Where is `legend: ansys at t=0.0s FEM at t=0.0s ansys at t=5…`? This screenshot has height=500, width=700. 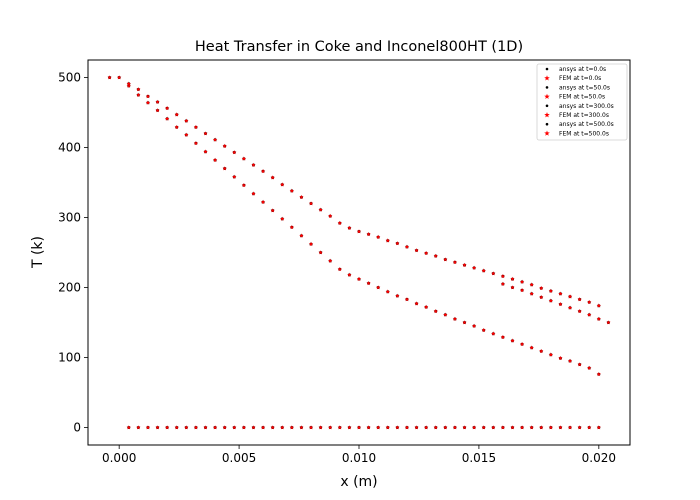 legend: ansys at t=0.0s FEM at t=0.0s ansys at t=5… is located at coordinates (582, 102).